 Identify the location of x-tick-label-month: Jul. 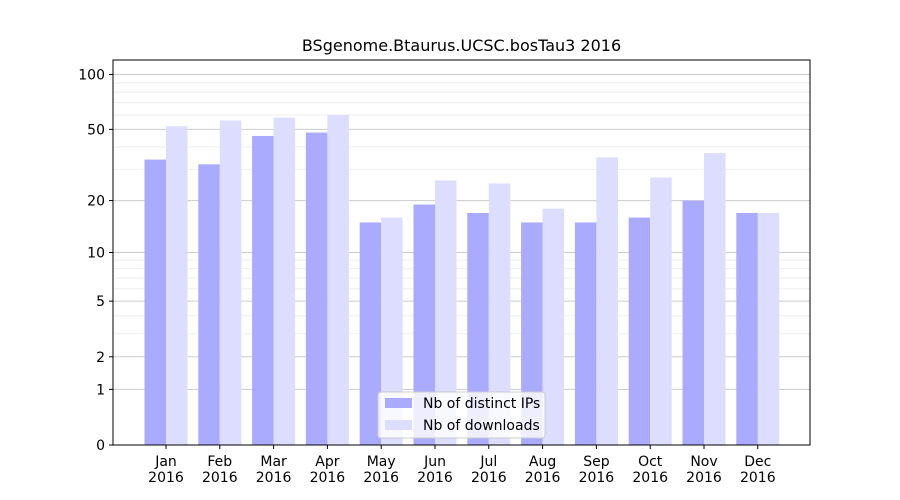
(488, 462).